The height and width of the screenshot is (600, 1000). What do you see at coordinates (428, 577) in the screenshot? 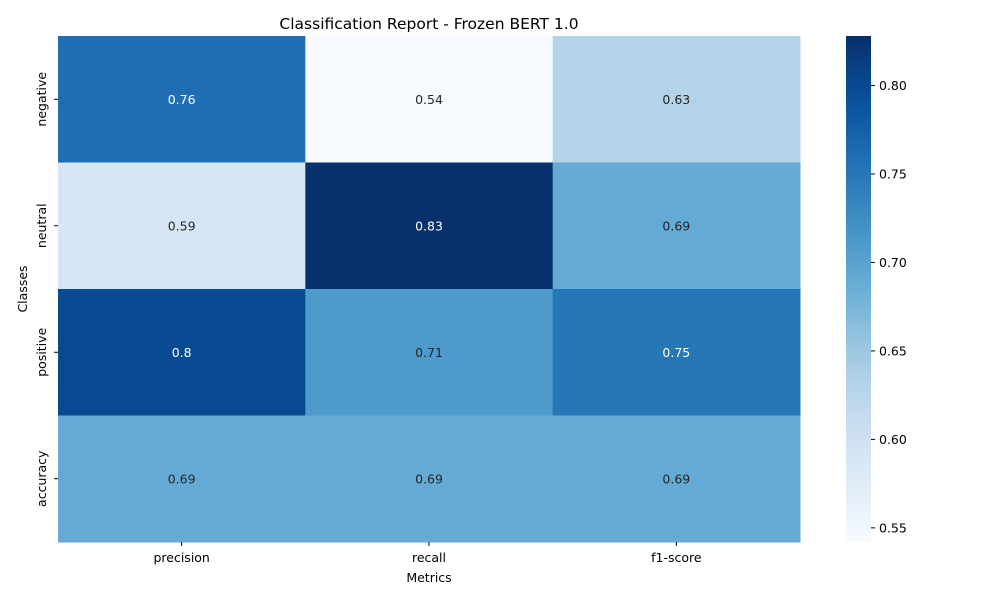
I see `x-axis-label: Metrics` at bounding box center [428, 577].